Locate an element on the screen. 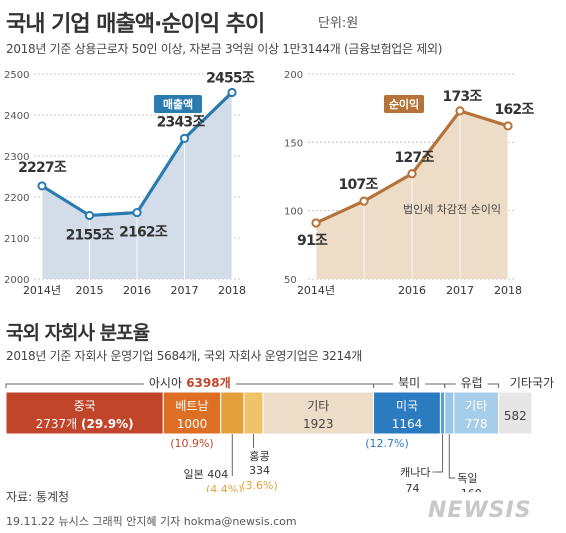 The height and width of the screenshot is (533, 566). segment-percent-label: (12.7%) is located at coordinates (387, 443).